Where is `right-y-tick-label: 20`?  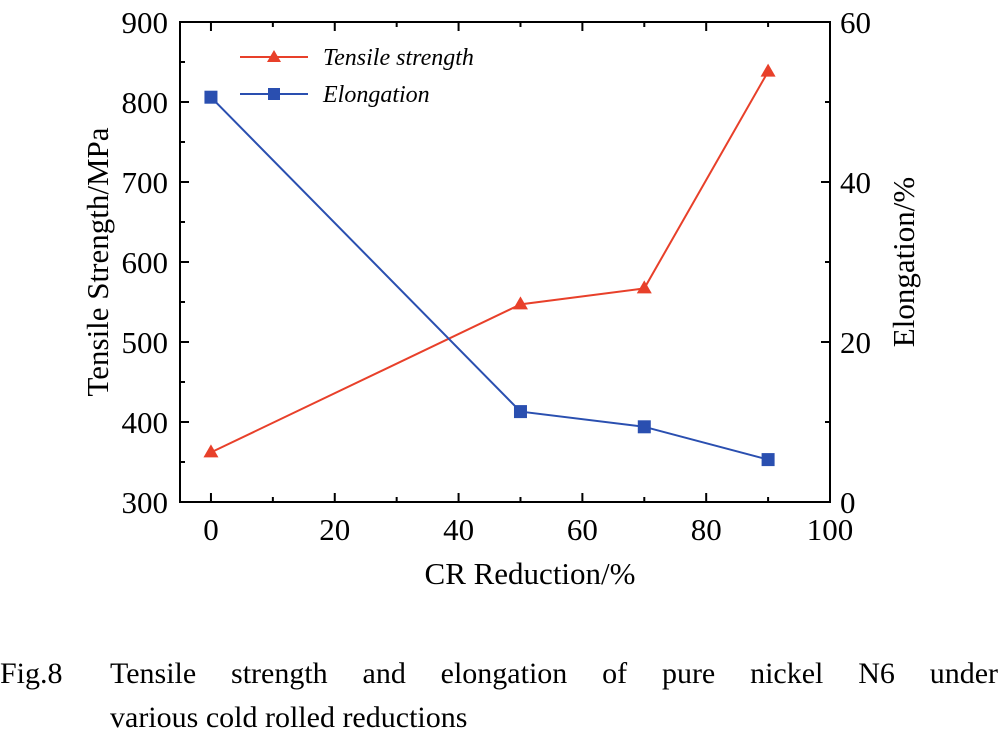
right-y-tick-label: 20 is located at coordinates (855, 342).